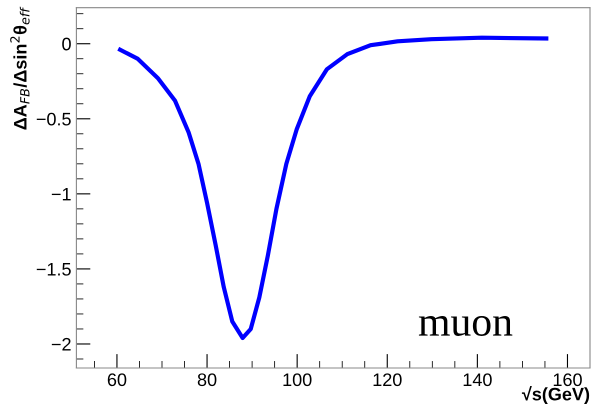  Describe the element at coordinates (53, 119) in the screenshot. I see `y-tick-label: −0.5` at that location.